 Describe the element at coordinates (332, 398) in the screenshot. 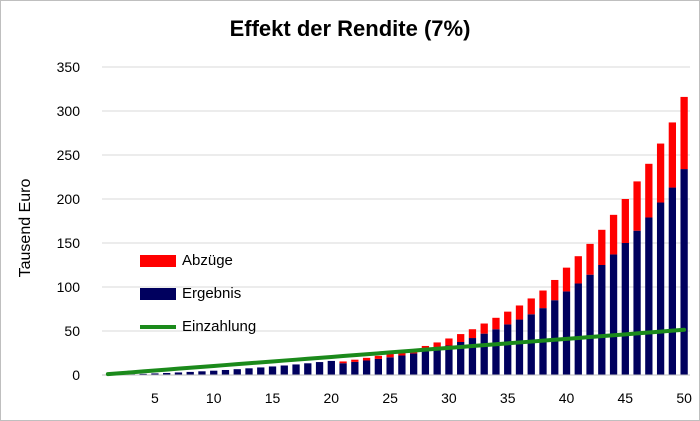

I see `x-tick-label: 20` at that location.